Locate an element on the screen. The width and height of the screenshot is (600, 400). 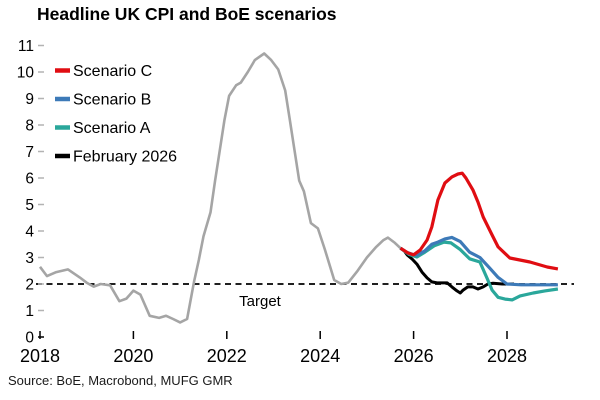
x-axis-label: 2024 is located at coordinates (320, 356).